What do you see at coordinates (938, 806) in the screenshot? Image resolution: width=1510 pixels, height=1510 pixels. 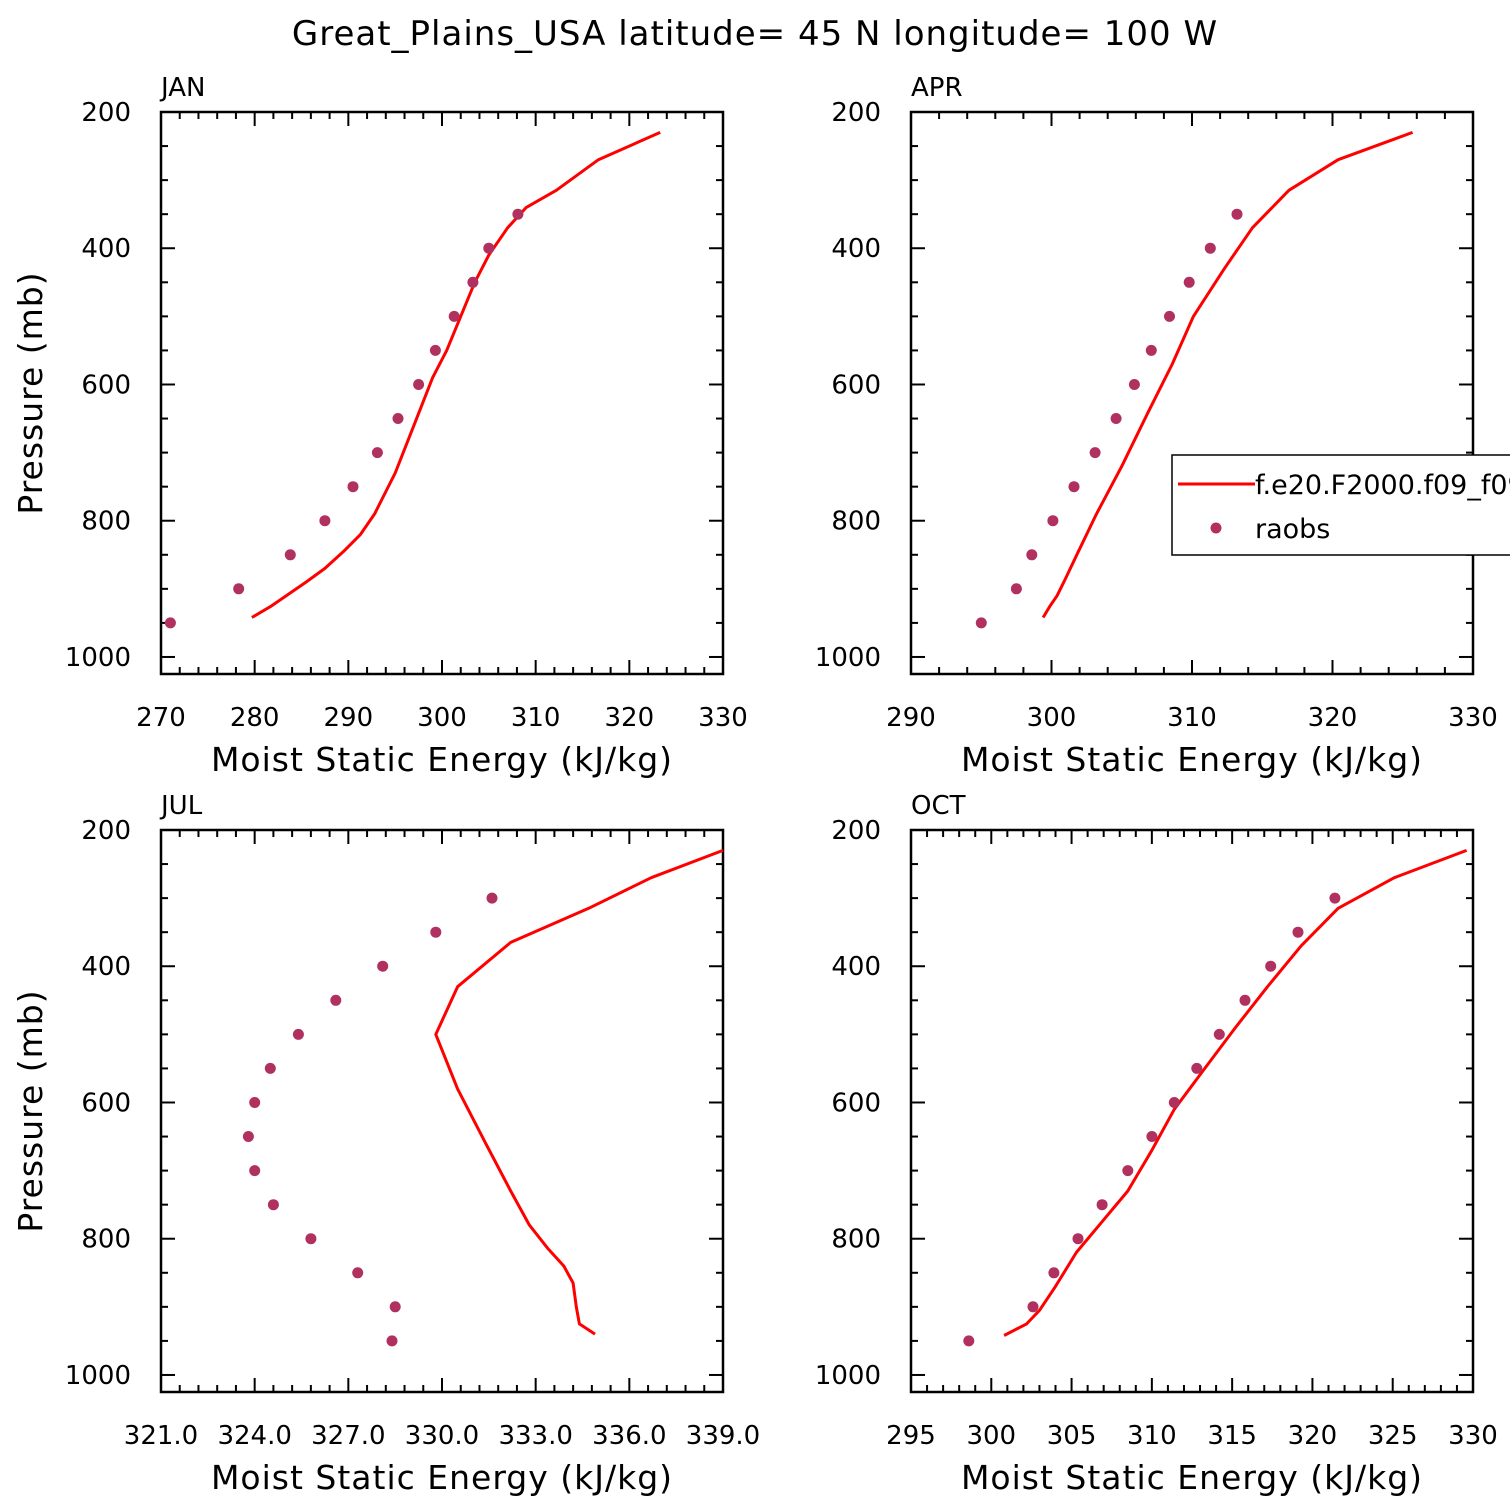 I see `panel-label: OCT` at bounding box center [938, 806].